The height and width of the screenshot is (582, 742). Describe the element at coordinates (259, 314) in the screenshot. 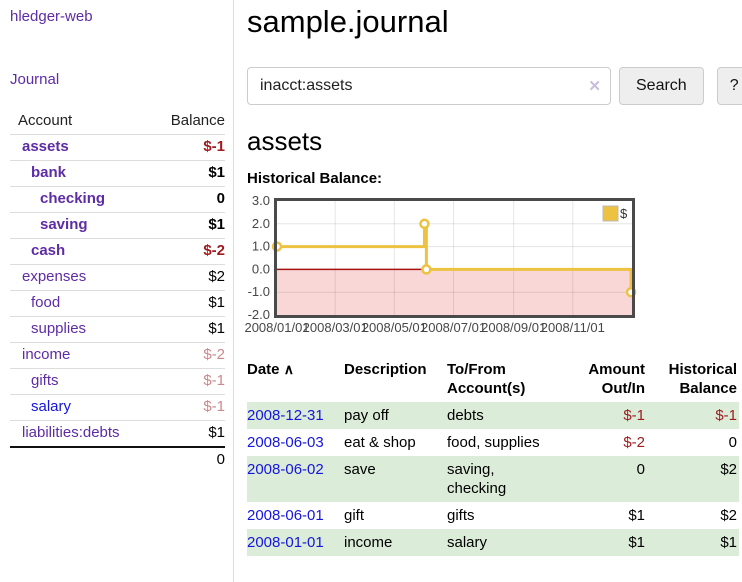

I see `svg-text: -2.0` at that location.